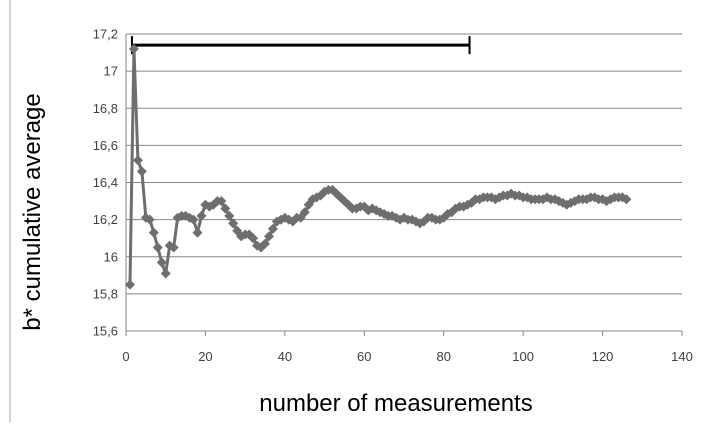 This screenshot has width=709, height=430. Describe the element at coordinates (105, 108) in the screenshot. I see `y-tick-label: 16,8` at that location.